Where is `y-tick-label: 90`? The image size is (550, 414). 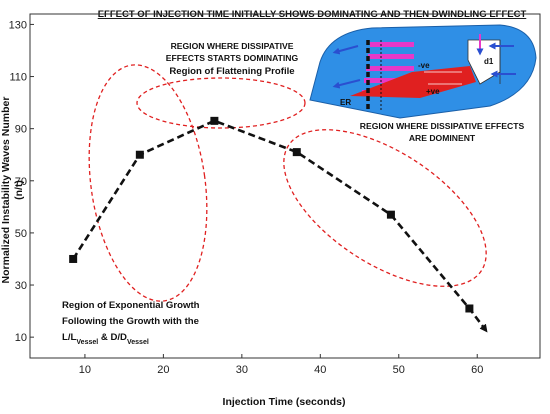
y-tick-label: 90 is located at coordinates (21, 130).